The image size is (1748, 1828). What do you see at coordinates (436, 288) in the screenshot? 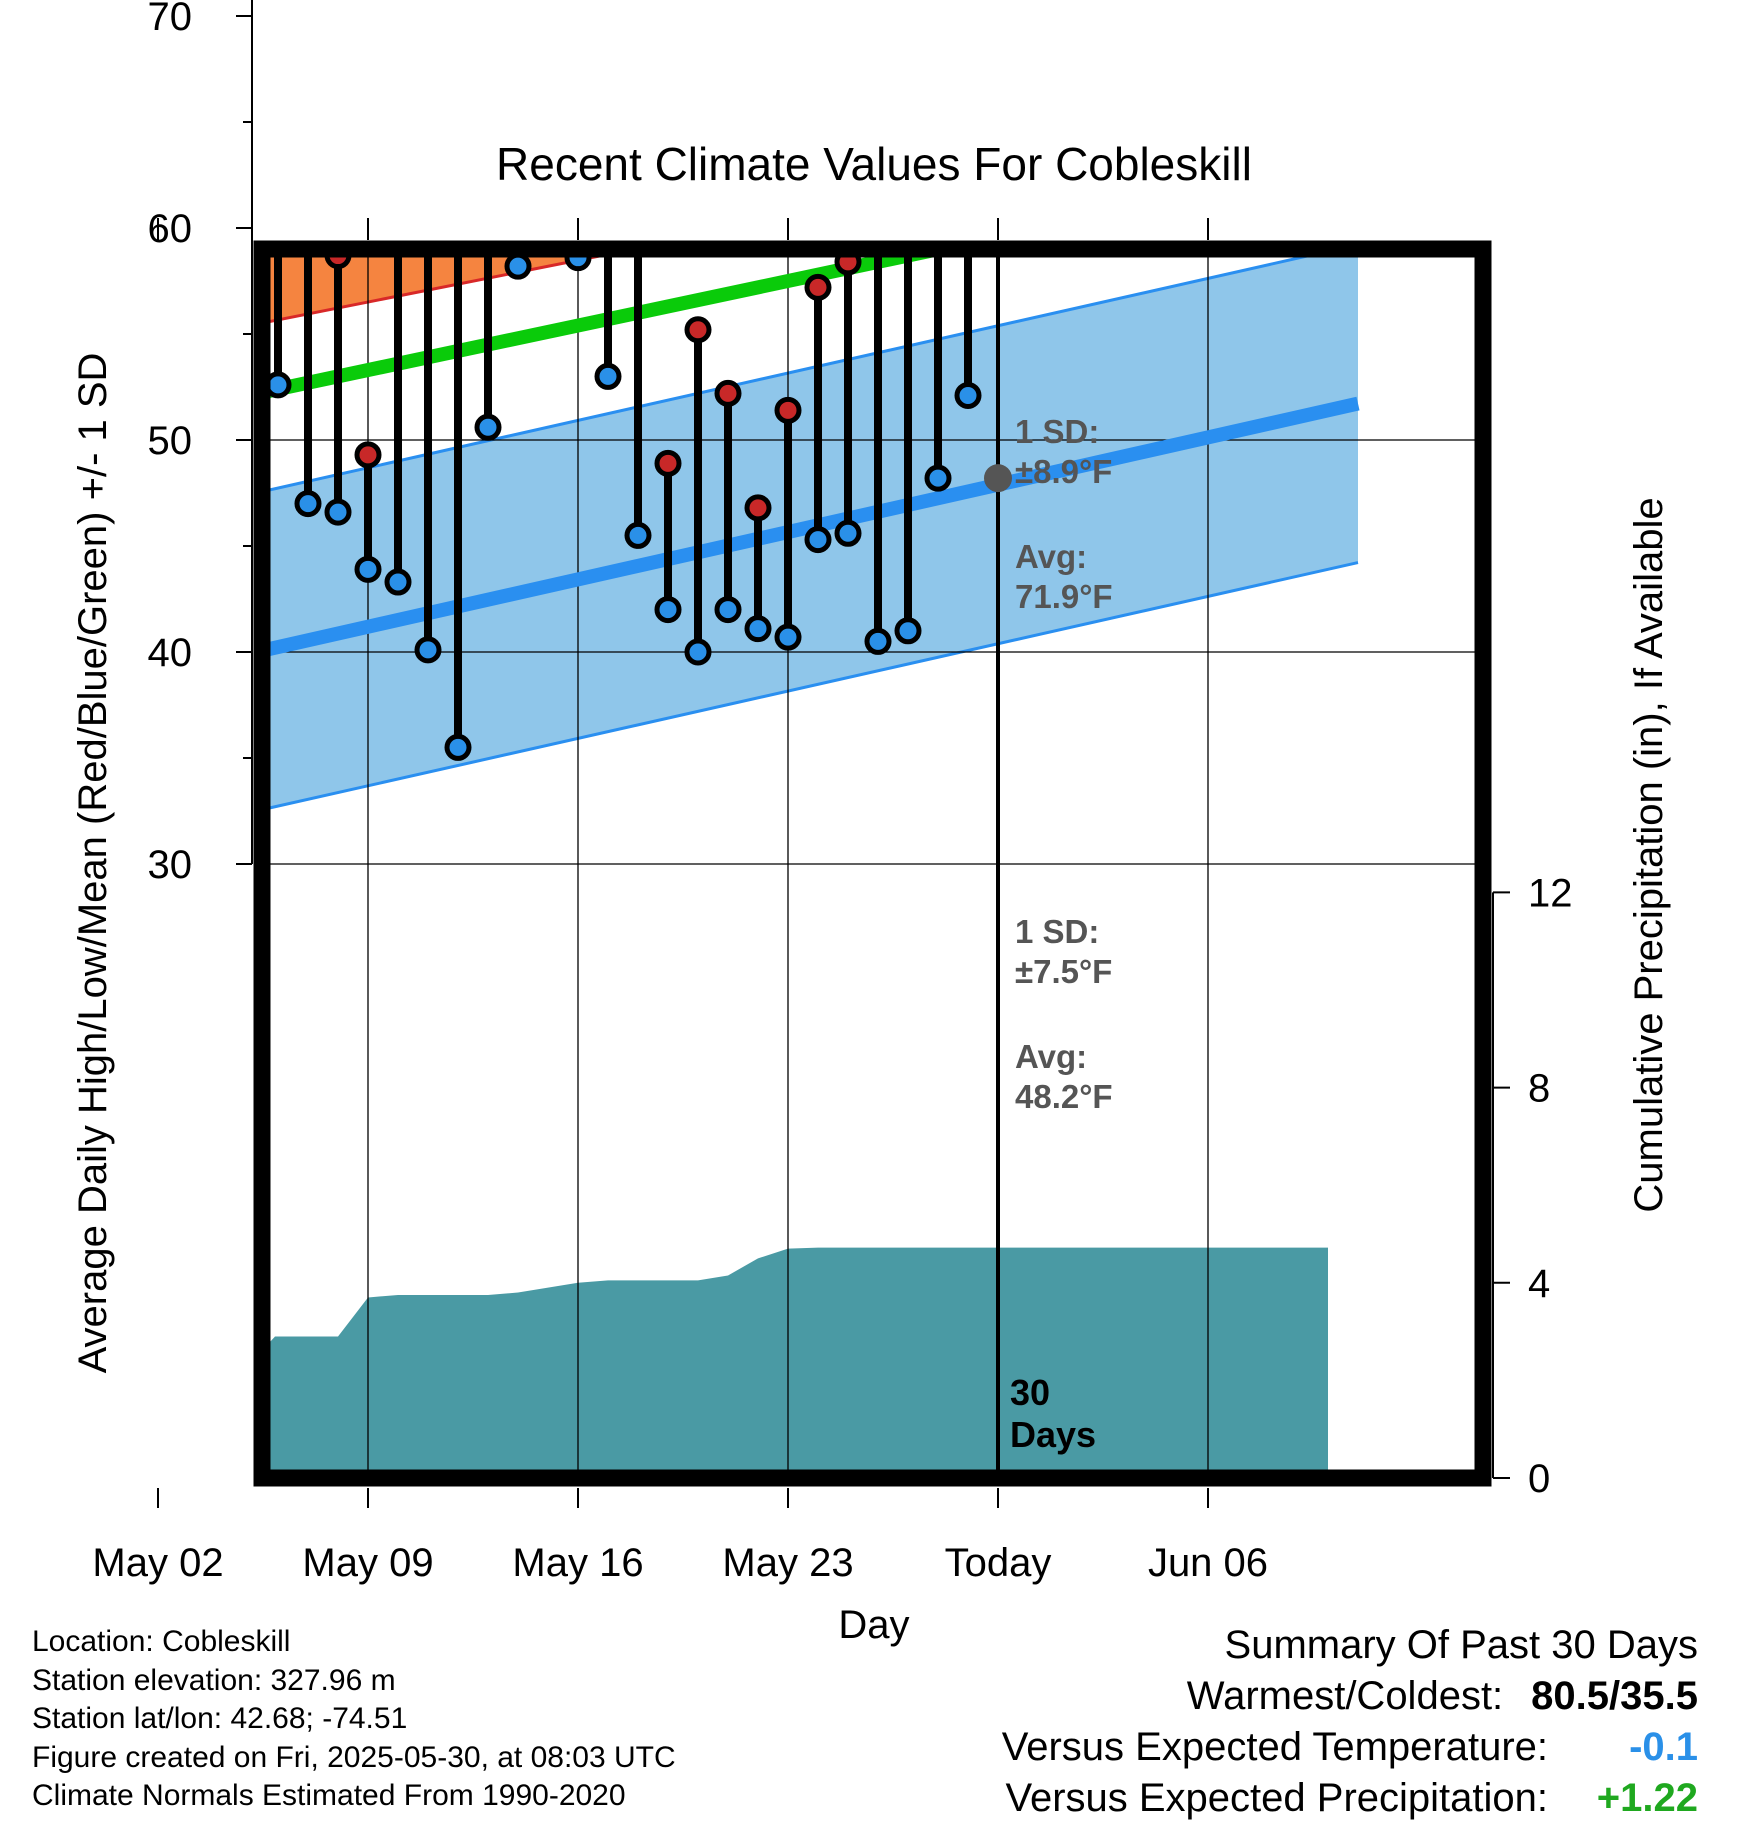
I see `normal-high-band` at bounding box center [436, 288].